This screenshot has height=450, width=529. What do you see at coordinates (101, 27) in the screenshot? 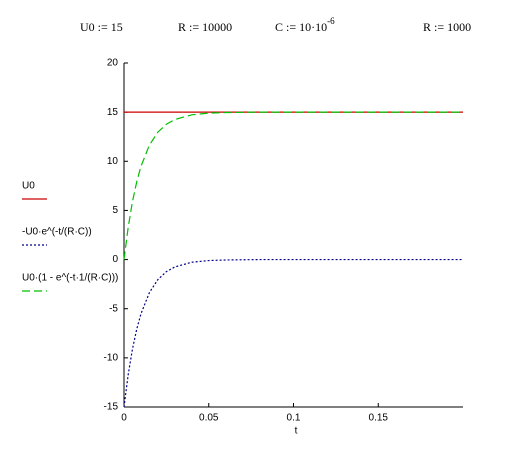
I see `definition: U0 := 15` at bounding box center [101, 27].